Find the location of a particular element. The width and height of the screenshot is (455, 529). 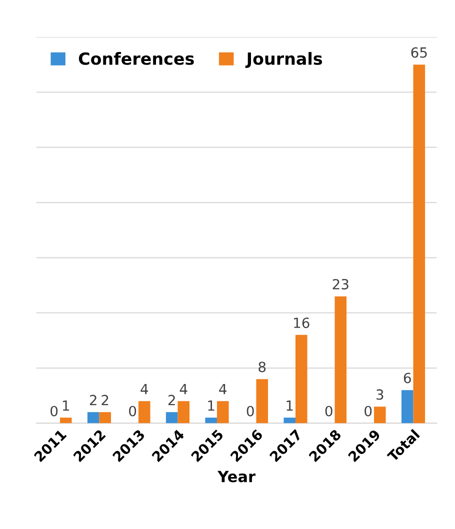

legend-label: Journals is located at coordinates (283, 60).